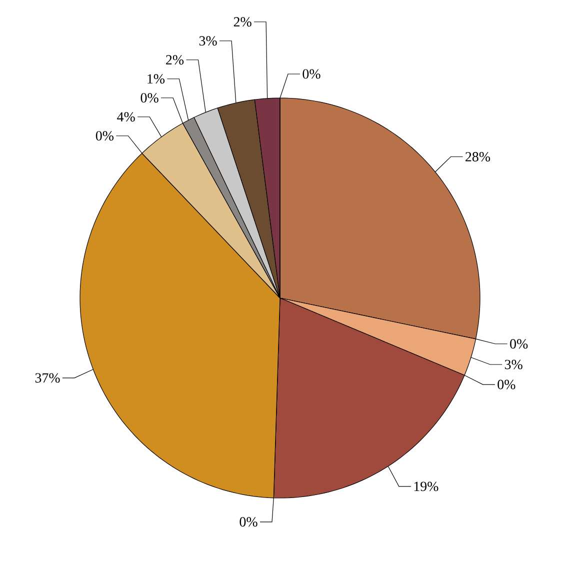 This screenshot has height=568, width=585. What do you see at coordinates (426, 487) in the screenshot?
I see `data-label: 19%` at bounding box center [426, 487].